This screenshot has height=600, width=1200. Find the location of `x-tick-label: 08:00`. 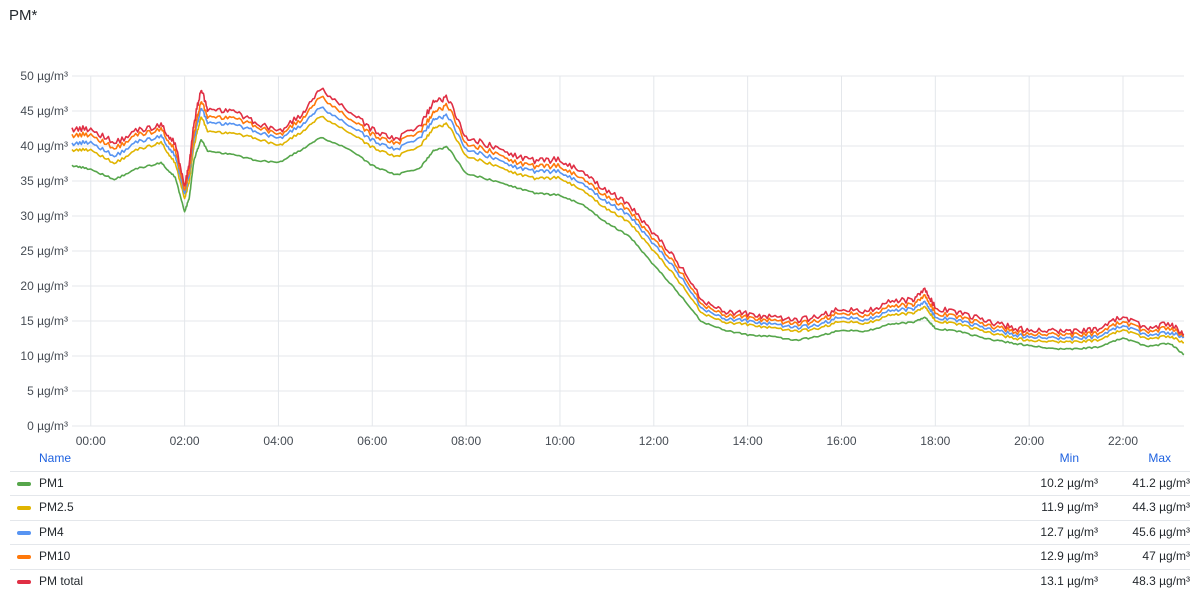

x-tick-label: 08:00 is located at coordinates (466, 439).